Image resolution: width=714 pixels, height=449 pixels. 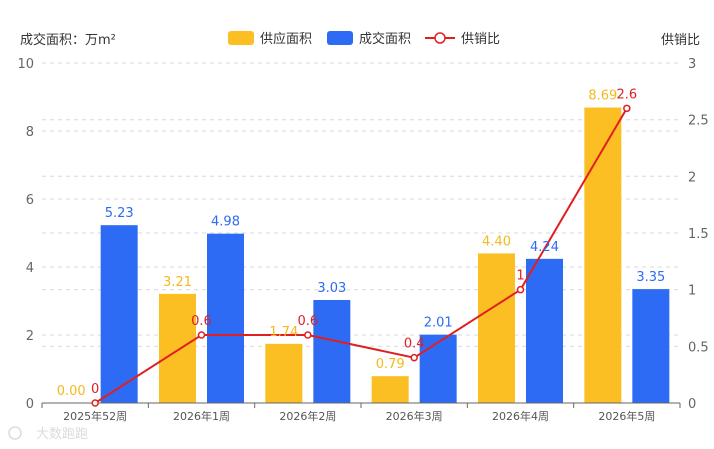 What do you see at coordinates (30, 132) in the screenshot?
I see `left-tick-label: 8` at bounding box center [30, 132].